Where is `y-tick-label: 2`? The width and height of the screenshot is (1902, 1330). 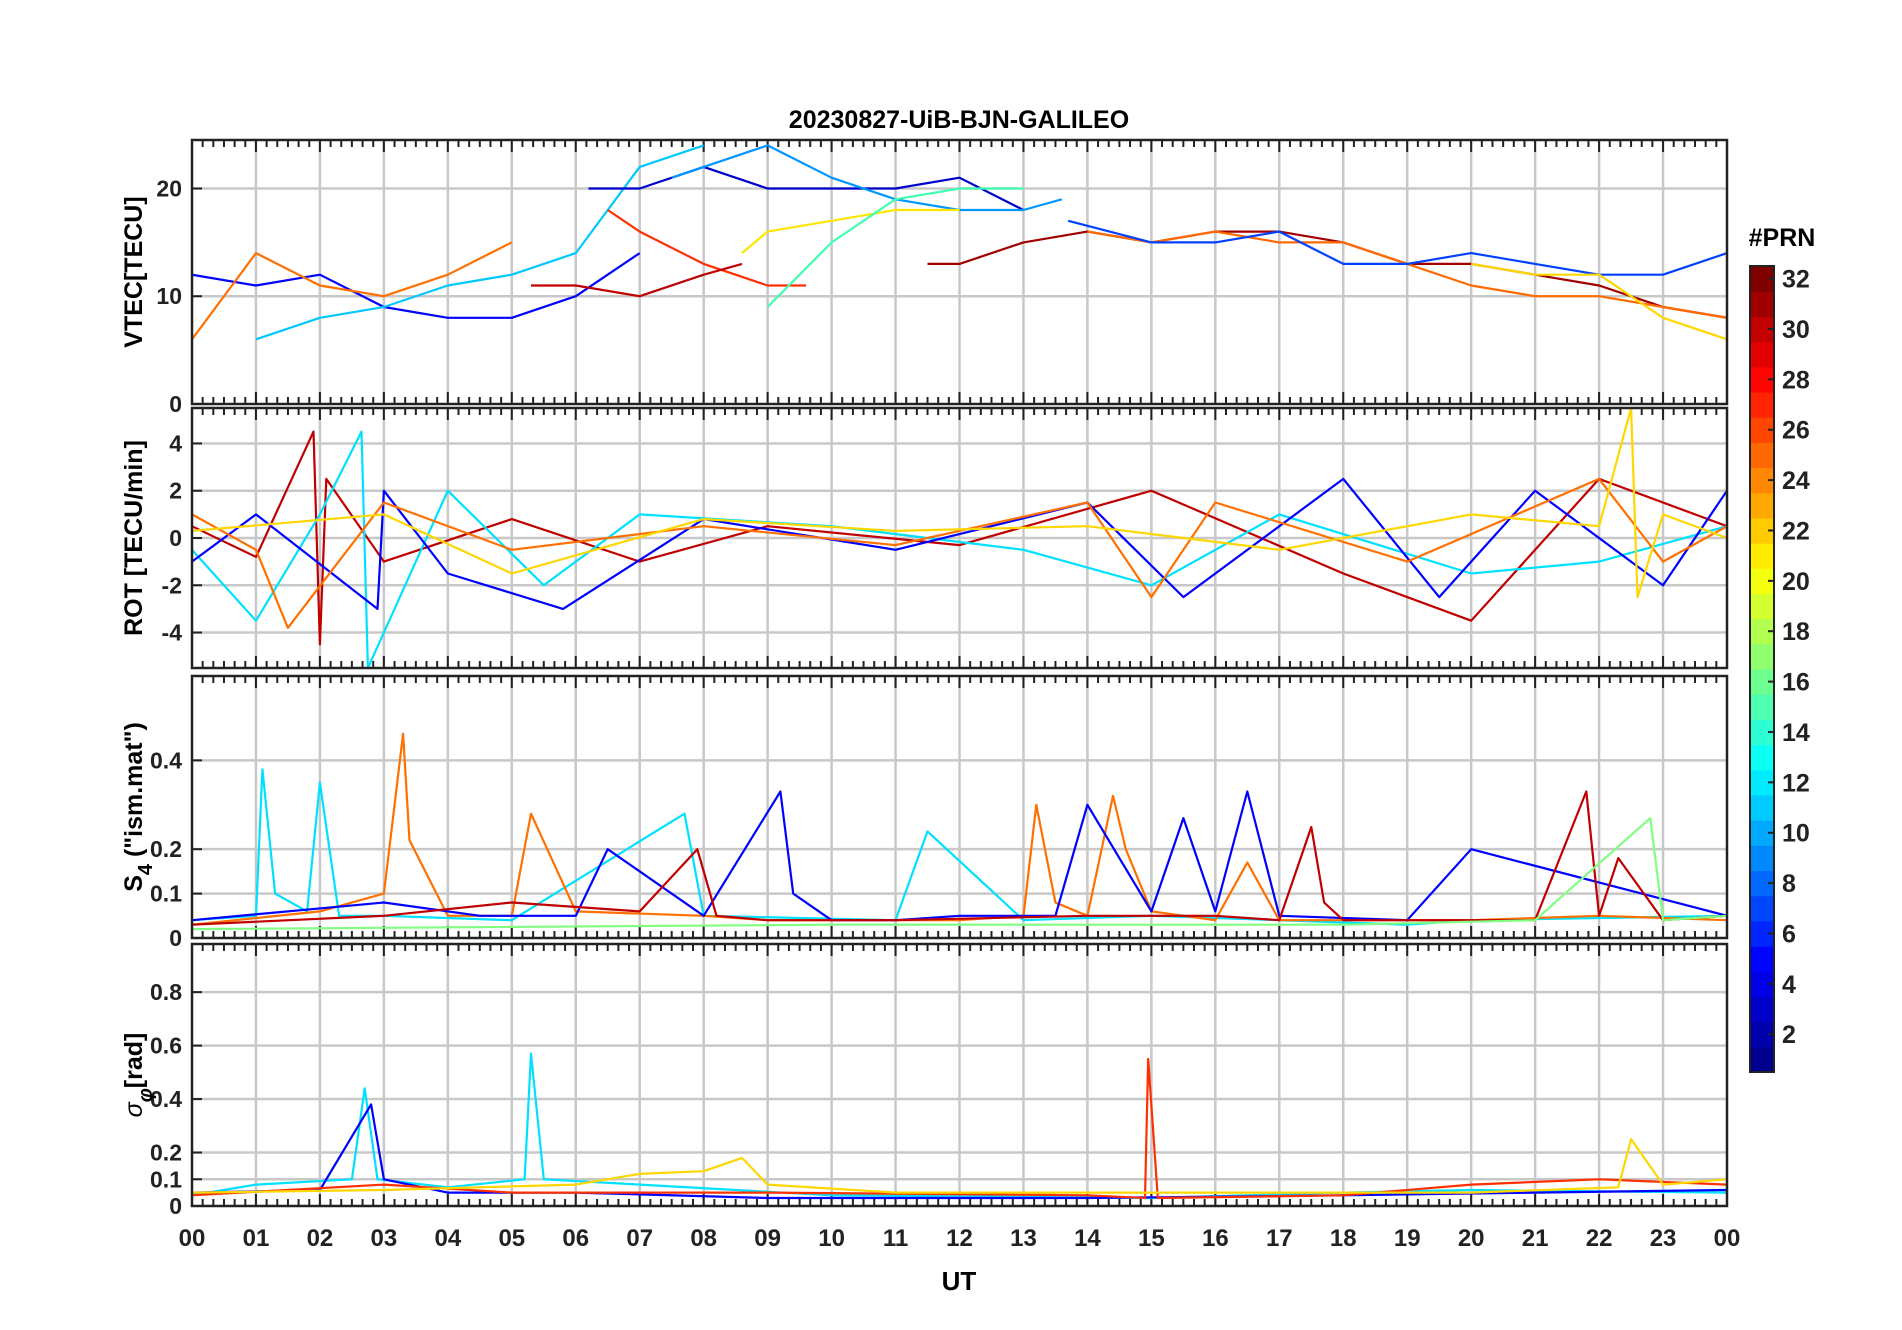
y-tick-label: 2 is located at coordinates (175, 491).